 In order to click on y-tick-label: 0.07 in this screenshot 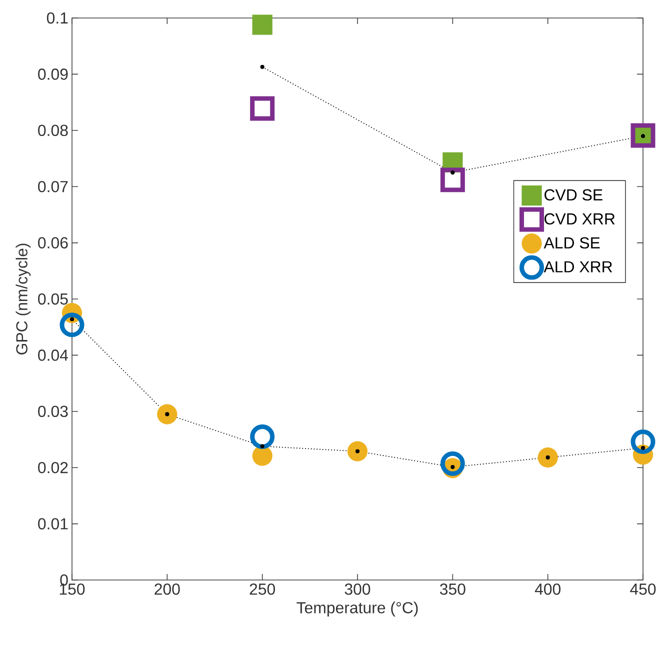, I will do `click(53, 186)`.